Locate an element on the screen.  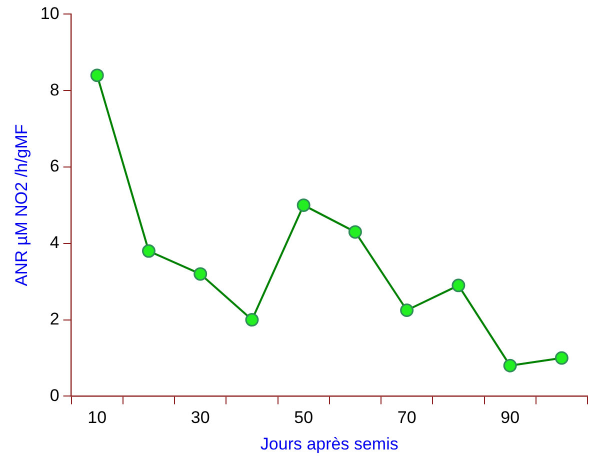
x-tick-label: 70 is located at coordinates (406, 418).